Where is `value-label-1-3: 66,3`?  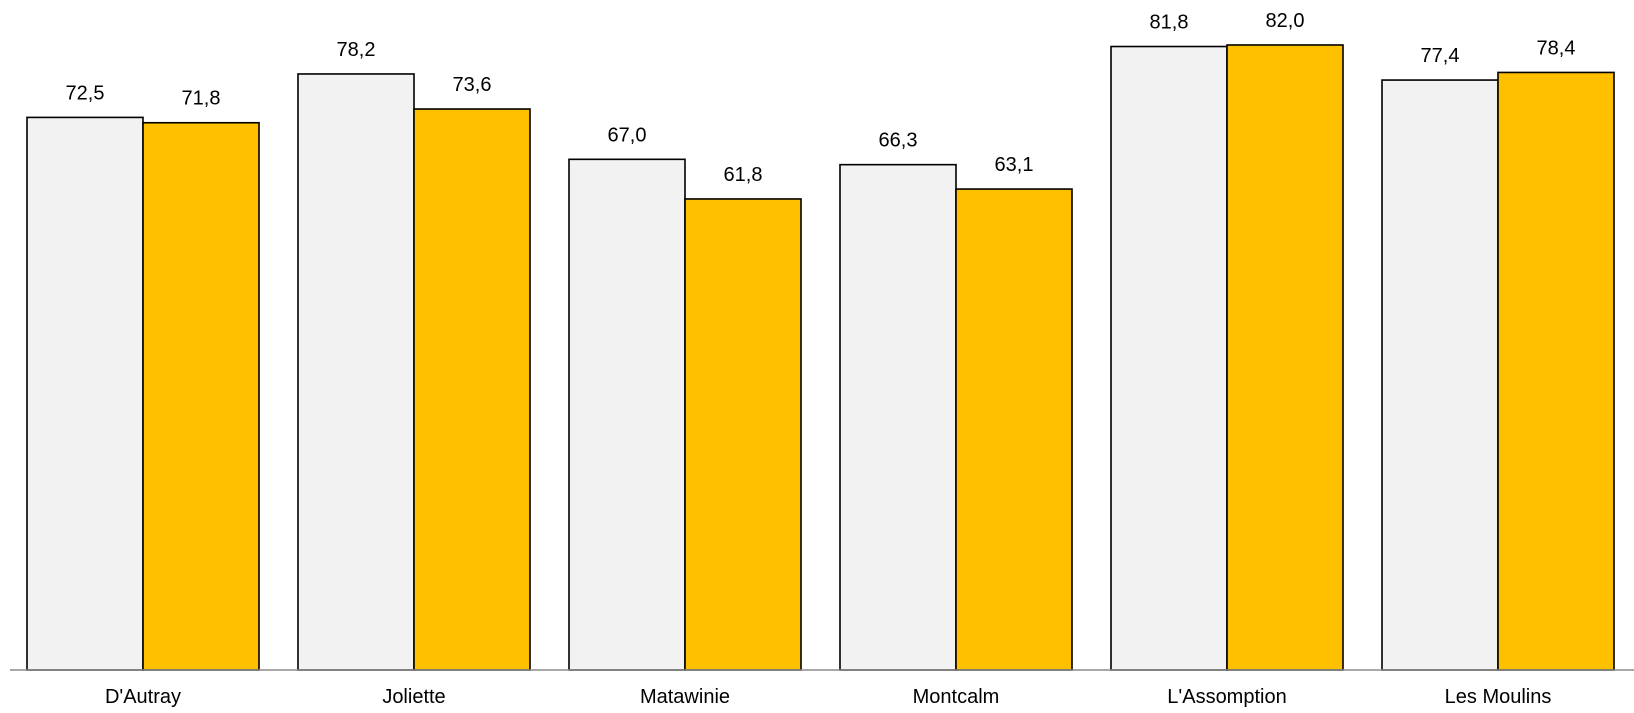
value-label-1-3: 66,3 is located at coordinates (898, 141).